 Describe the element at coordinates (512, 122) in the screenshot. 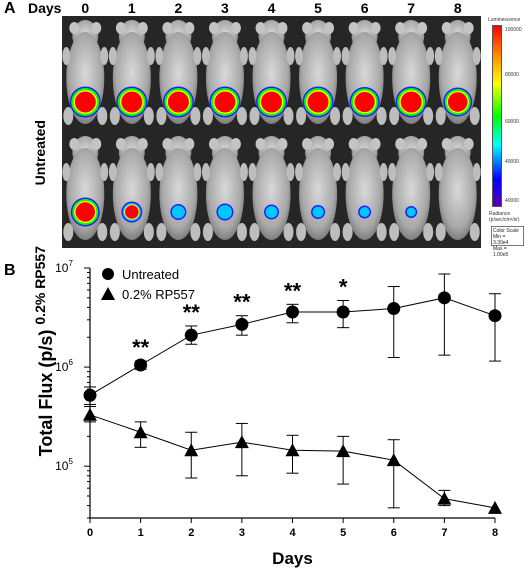

I see `colorbar-tick: 60000` at that location.